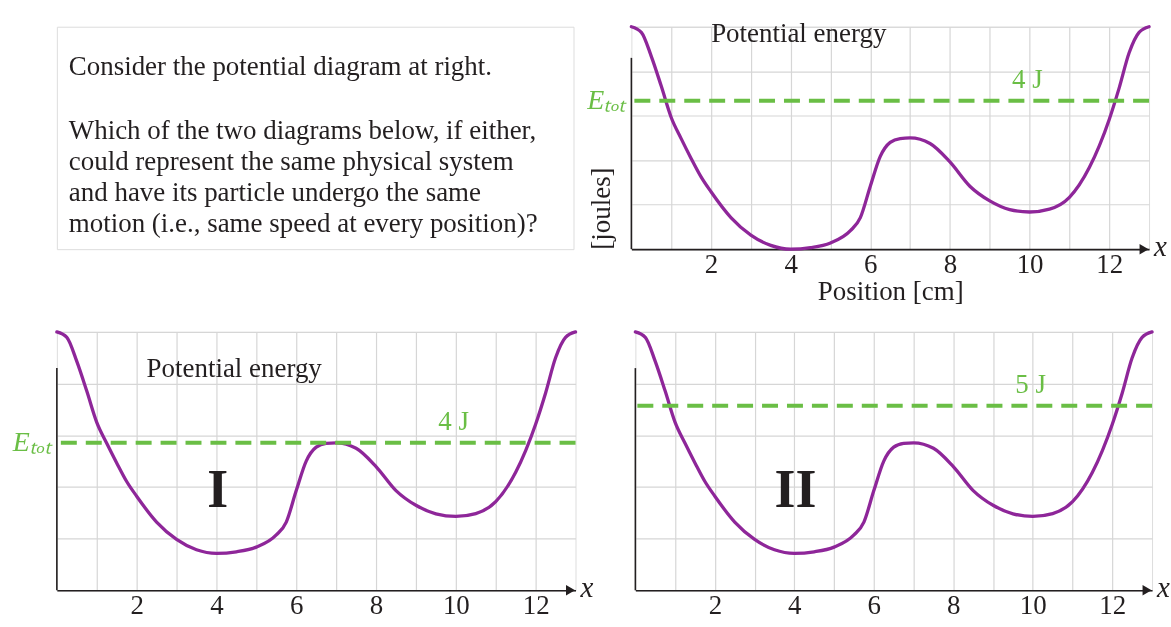  What do you see at coordinates (303, 177) in the screenshot?
I see `text: Which of the two diagrams below, if either, could represent the same physical system and have its particle undergo the same motion (i.e., same speed at every position)?` at bounding box center [303, 177].